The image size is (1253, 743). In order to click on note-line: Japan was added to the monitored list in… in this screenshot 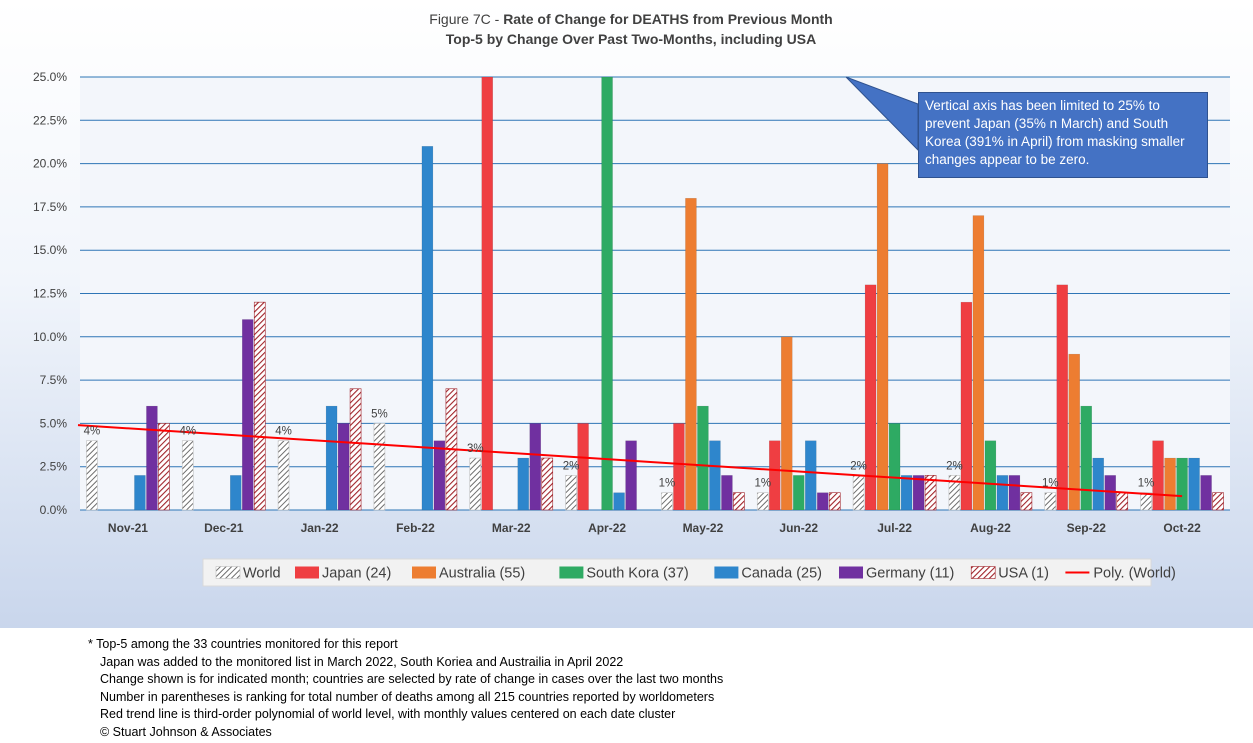, I will do `click(362, 661)`.